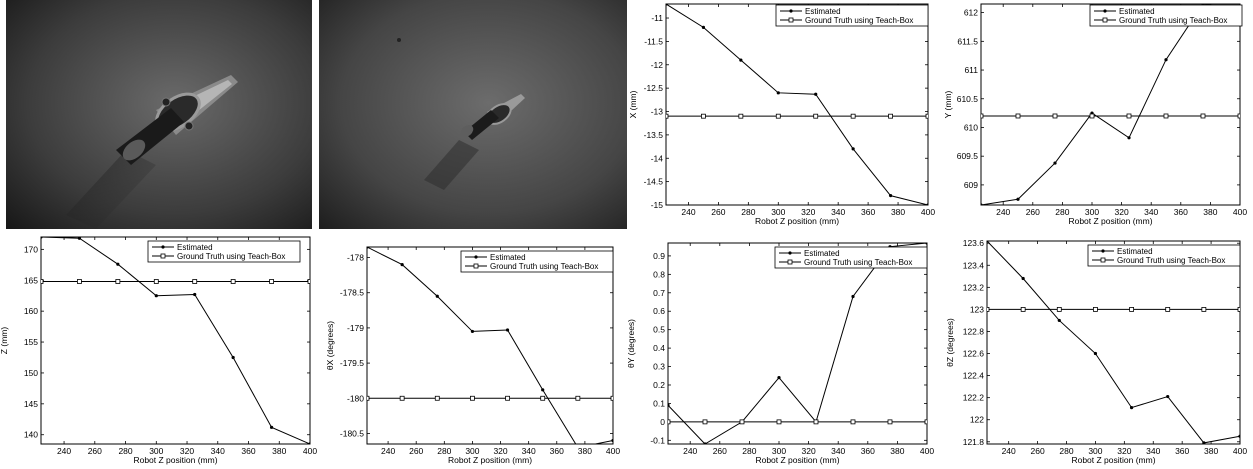 This screenshot has width=1253, height=469. I want to click on y-axis-label: θZ (degrees), so click(950, 342).